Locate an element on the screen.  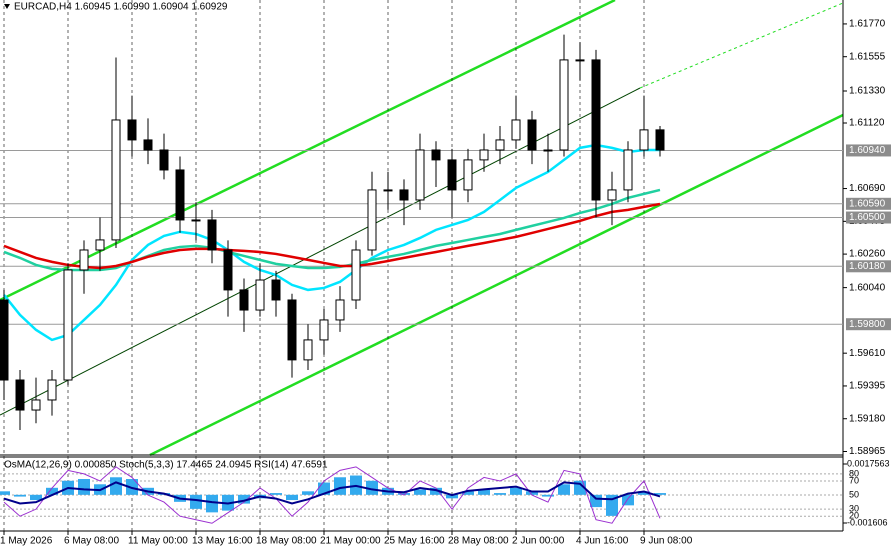
y-tick-label: 1.61770 is located at coordinates (867, 24).